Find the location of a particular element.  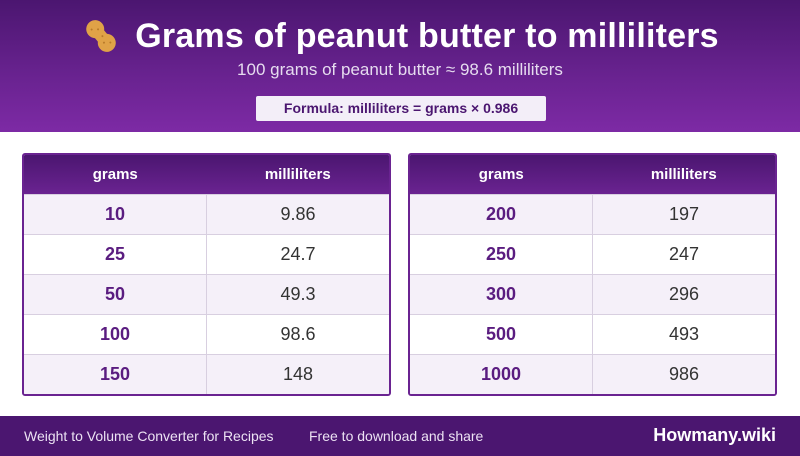

table-row: 500 493 is located at coordinates (592, 334).